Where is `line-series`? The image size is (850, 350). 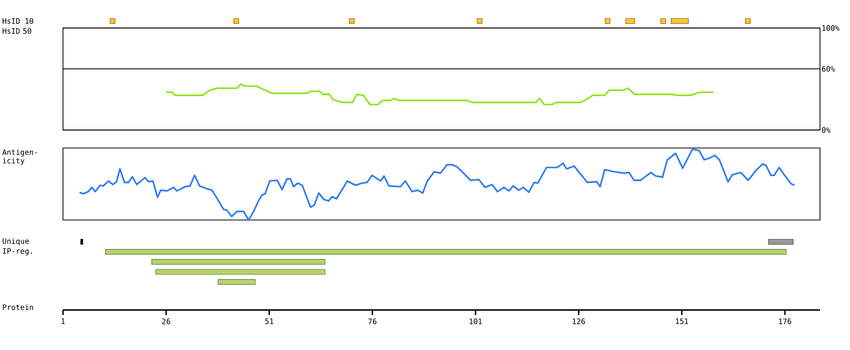 line-series is located at coordinates (439, 94).